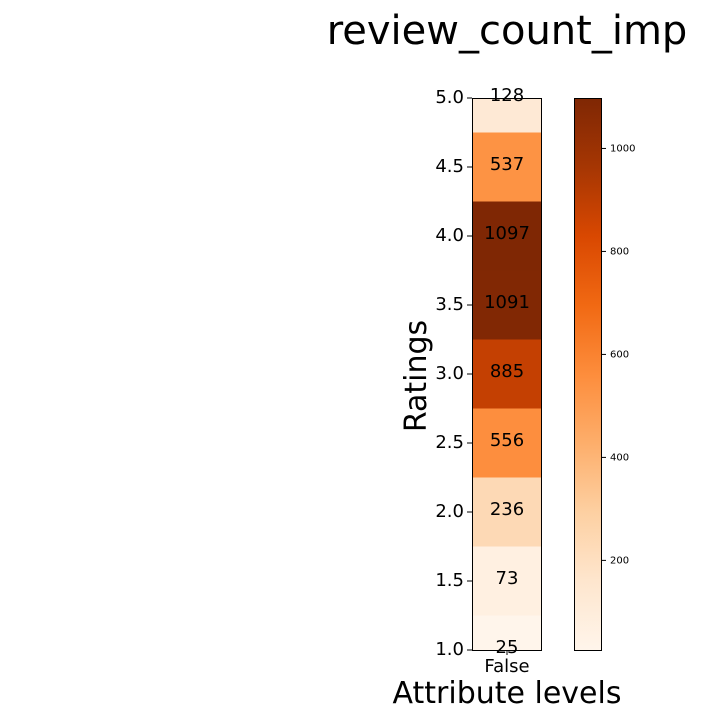 The image size is (720, 724). I want to click on y-axis-title: Ratings, so click(416, 376).